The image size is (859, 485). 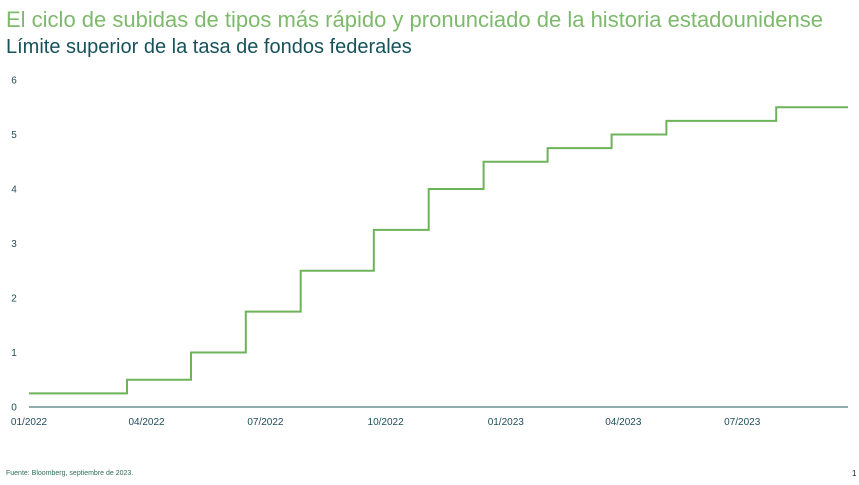 I want to click on y-tick-label: 1, so click(x=14, y=353).